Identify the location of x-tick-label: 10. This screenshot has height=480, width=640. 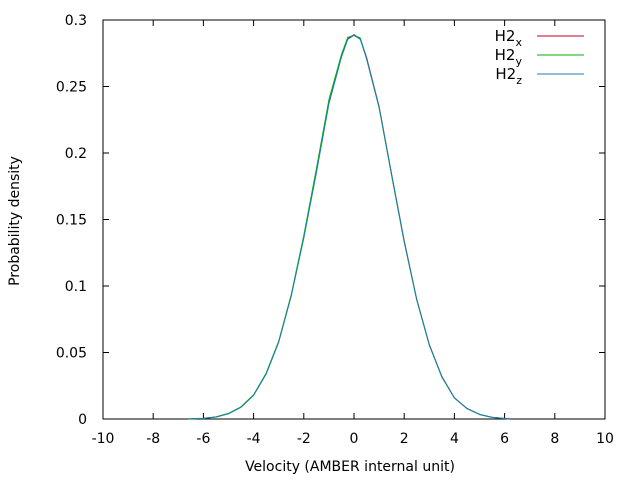
(605, 439).